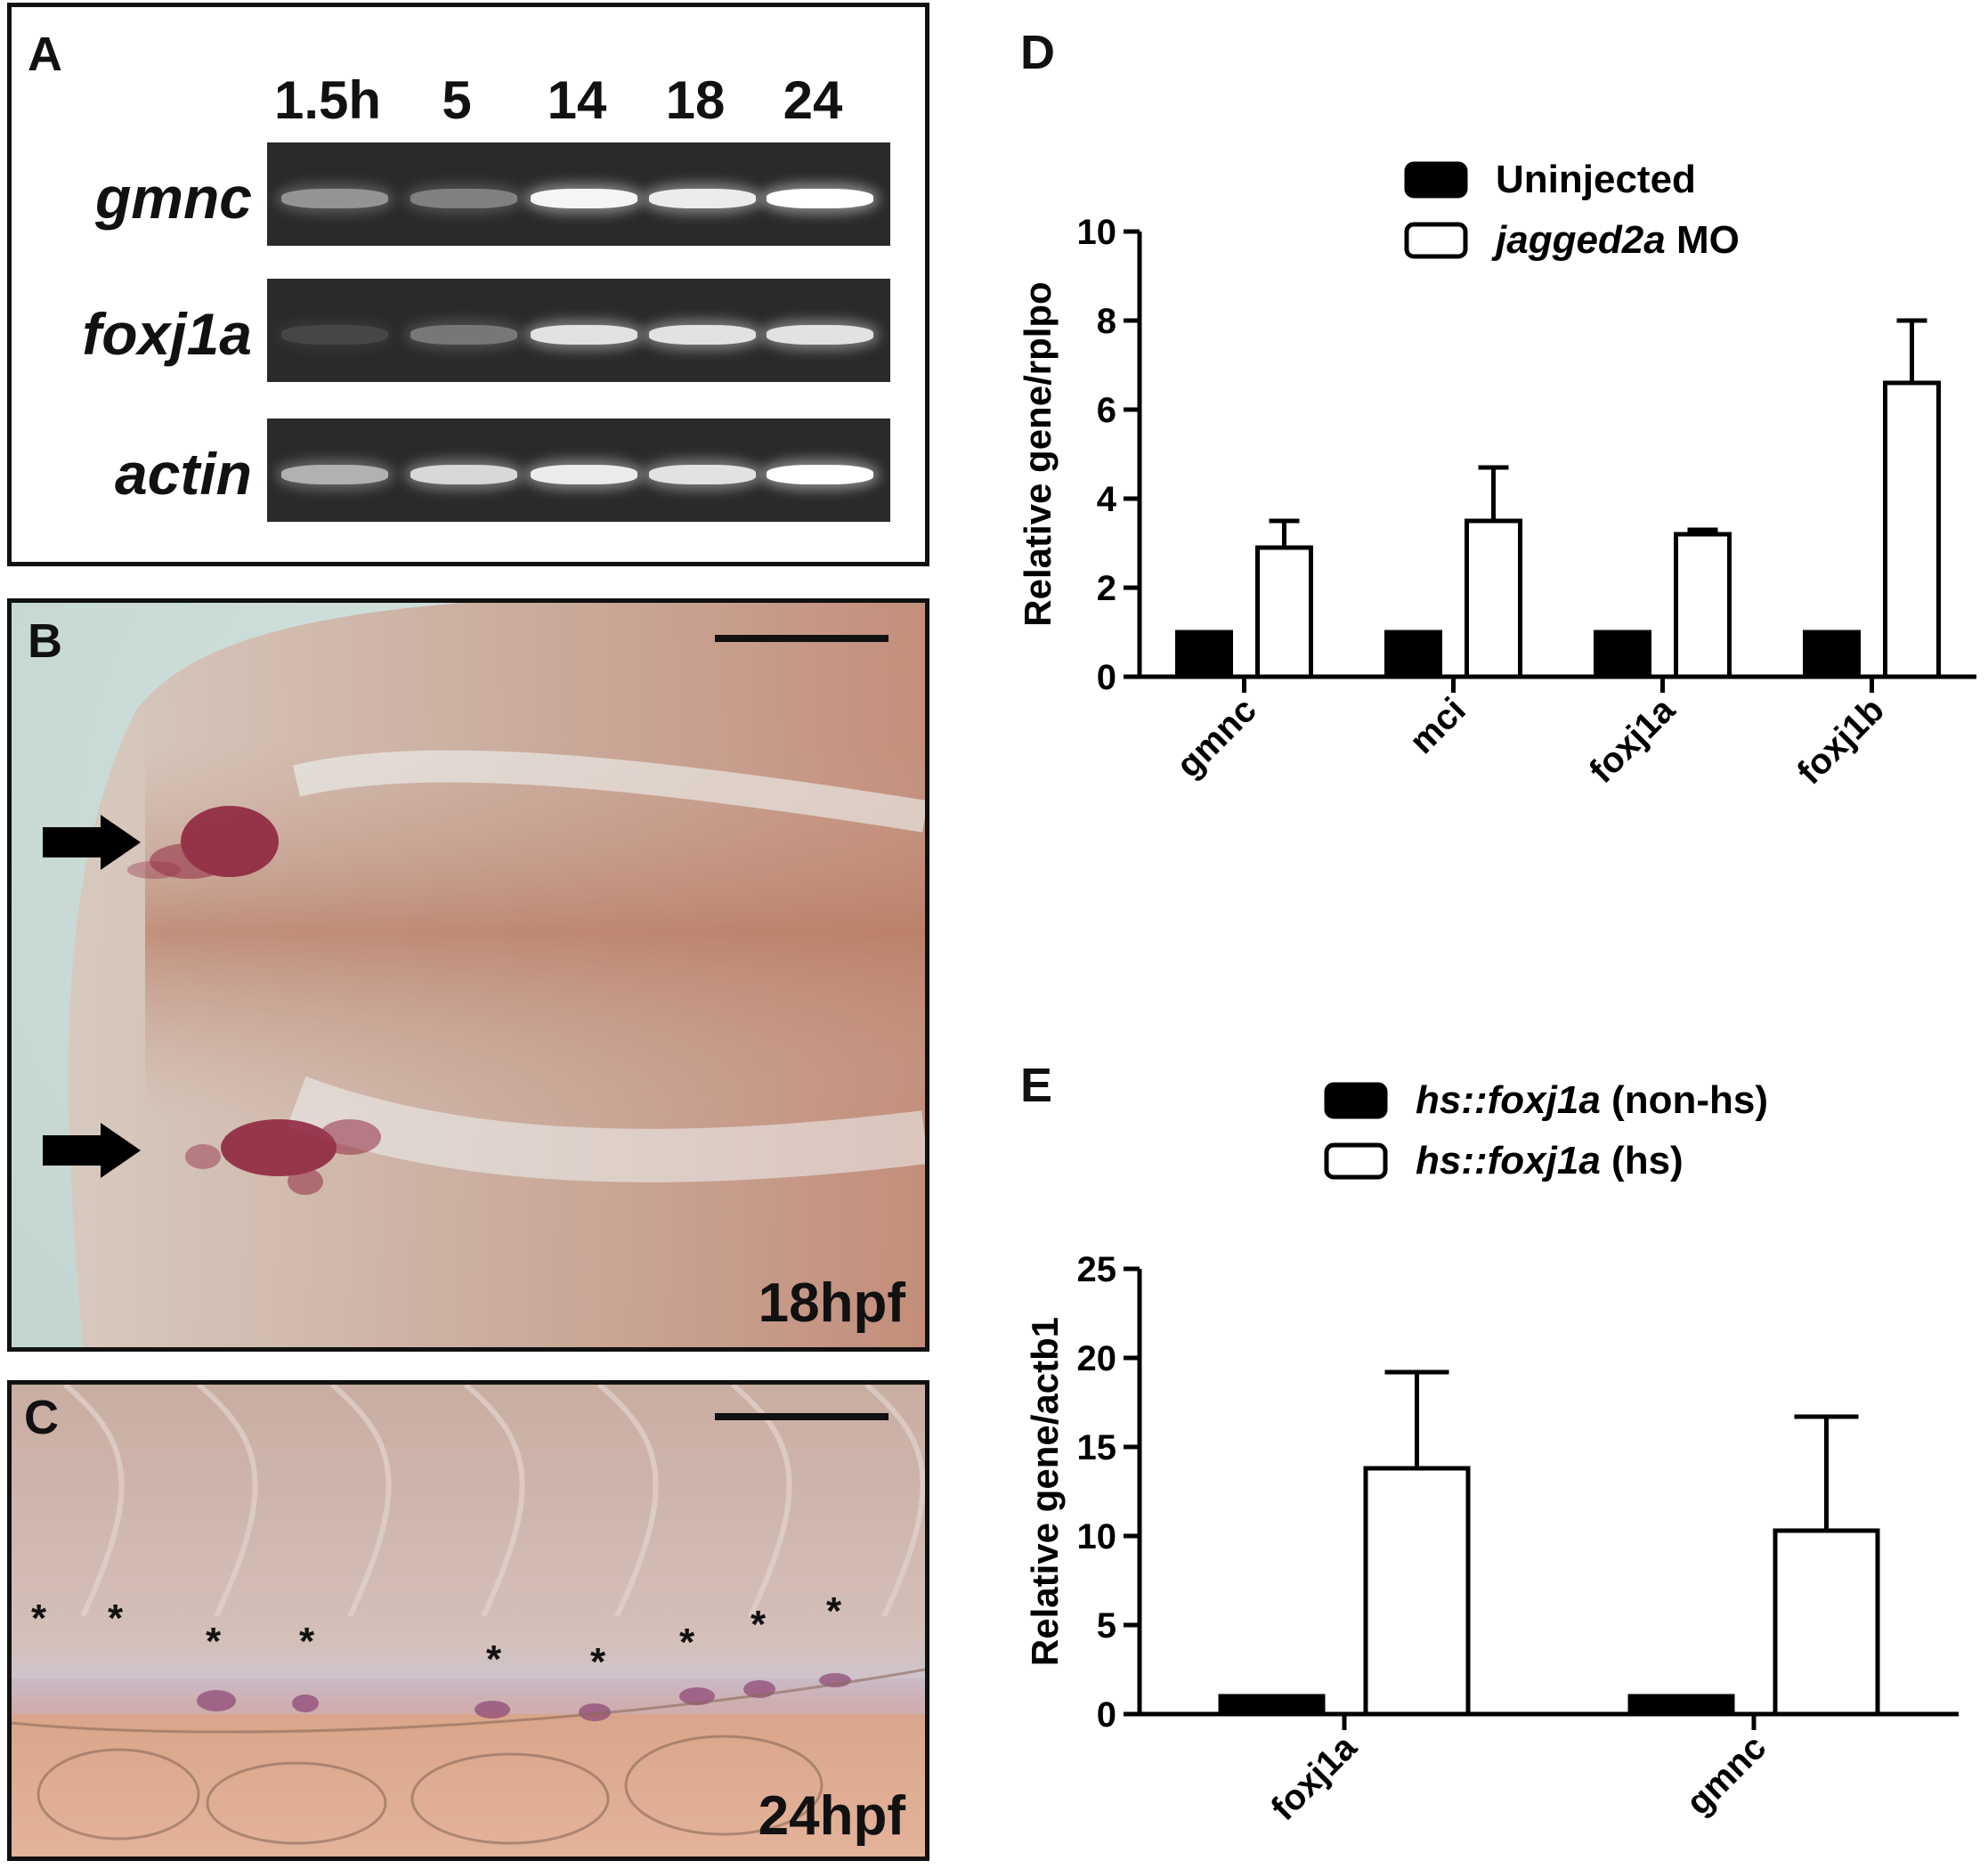 The height and width of the screenshot is (1869, 1988). Describe the element at coordinates (1840, 741) in the screenshot. I see `x-tick-label: foxj1b` at that location.